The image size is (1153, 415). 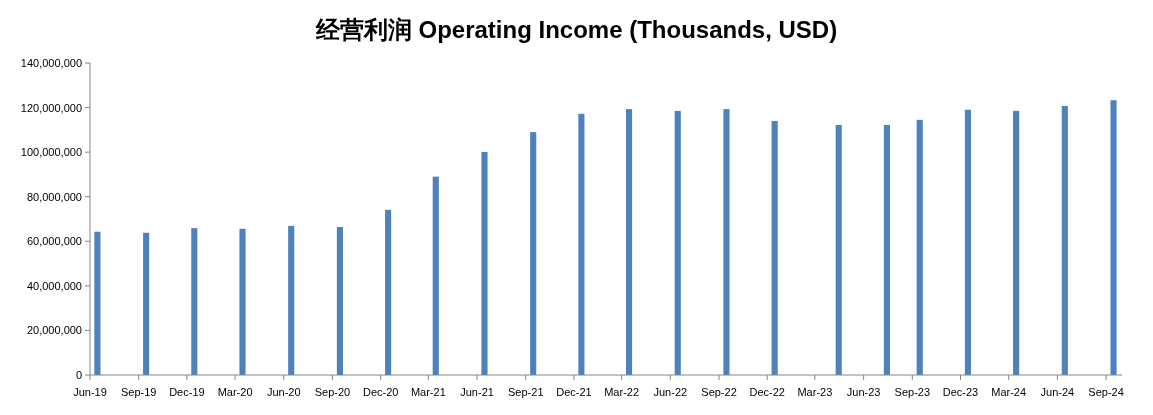 What do you see at coordinates (863, 392) in the screenshot?
I see `x-tick-label: Jun-23` at bounding box center [863, 392].